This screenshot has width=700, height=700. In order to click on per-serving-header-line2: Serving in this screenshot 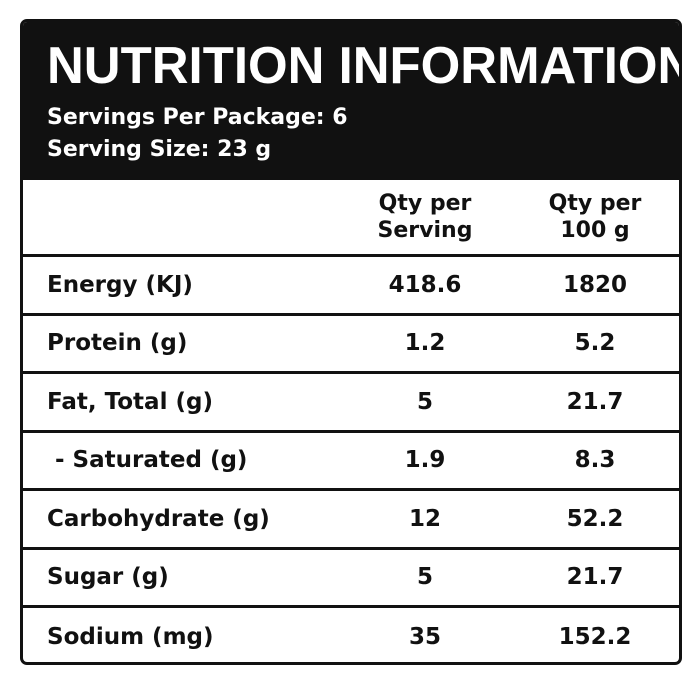, I will do `click(425, 230)`.